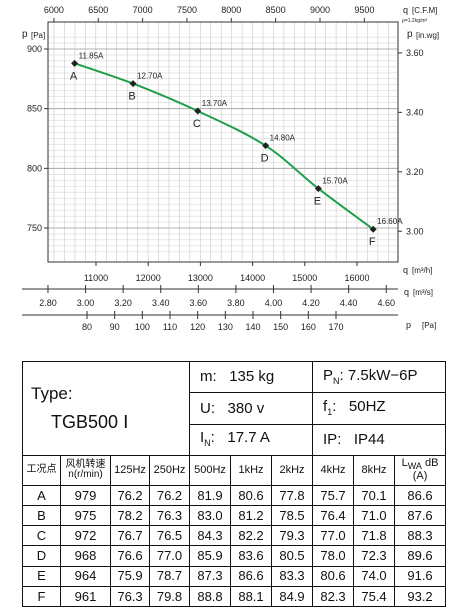  What do you see at coordinates (333, 596) in the screenshot?
I see `noise-value-cell: 82.3` at bounding box center [333, 596].